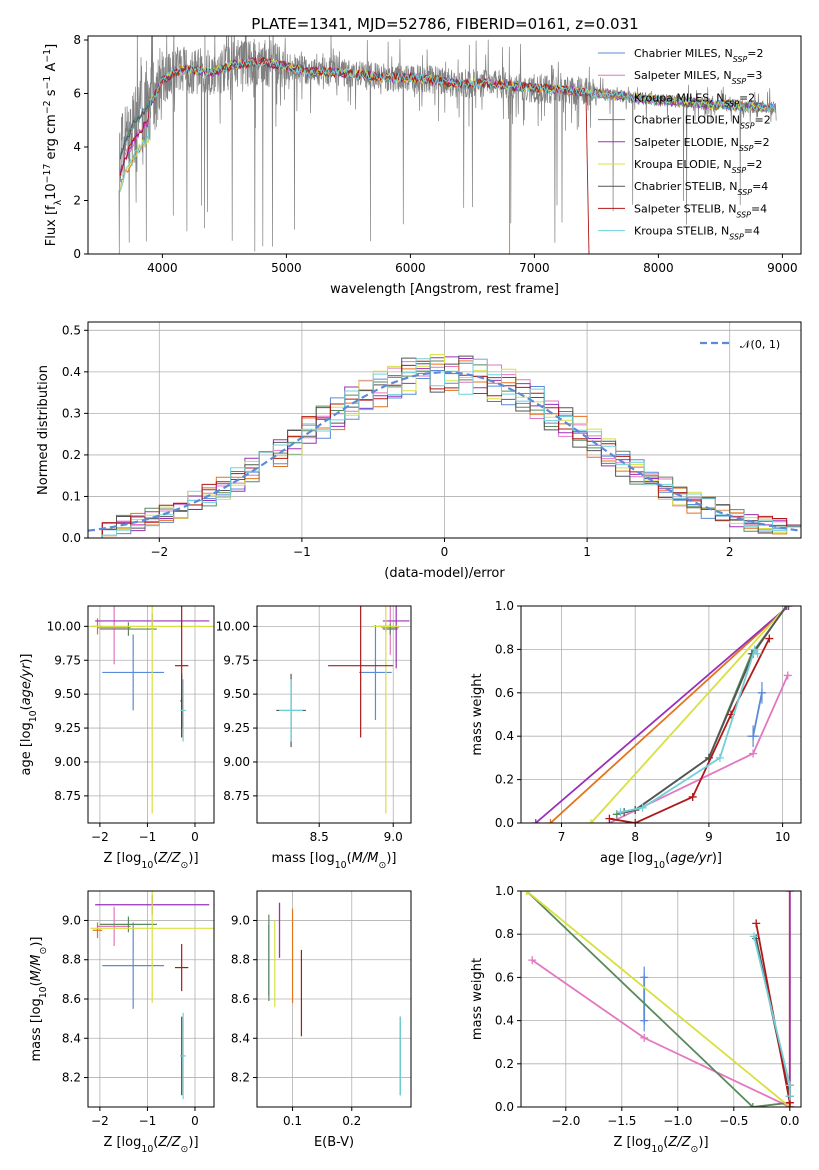  I want to click on y-axis-label: age [log10(age/yr)], so click(29, 714).